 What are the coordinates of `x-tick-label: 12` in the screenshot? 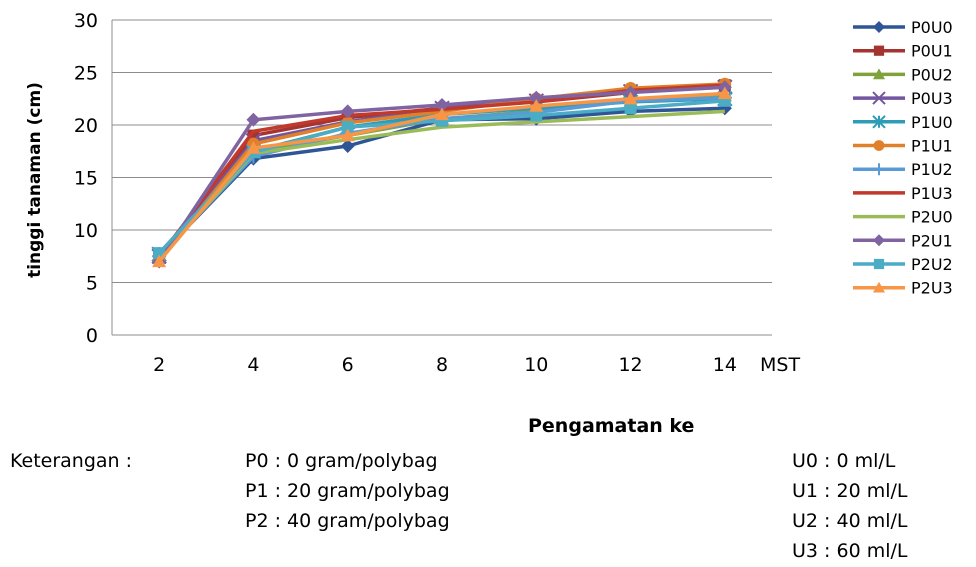 It's located at (630, 365).